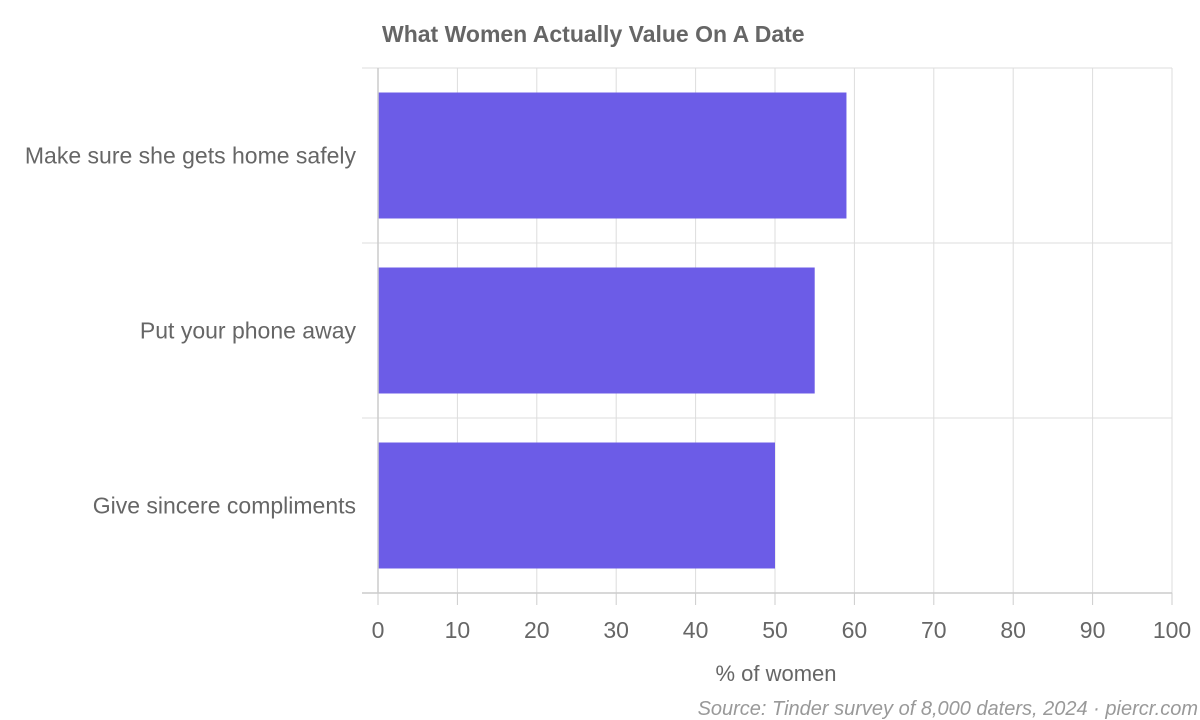 This screenshot has width=1200, height=720. What do you see at coordinates (855, 630) in the screenshot?
I see `x-tick-label: 60` at bounding box center [855, 630].